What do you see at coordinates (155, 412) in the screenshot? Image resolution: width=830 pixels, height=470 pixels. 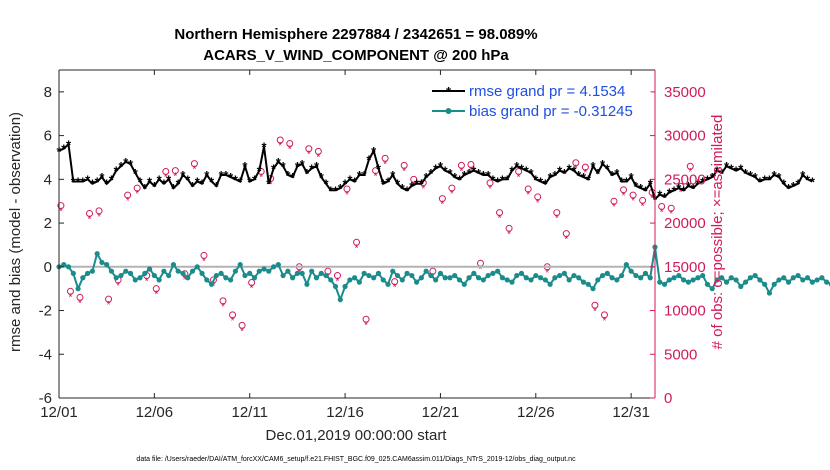 I see `x-tick-label: 12/06` at bounding box center [155, 412].